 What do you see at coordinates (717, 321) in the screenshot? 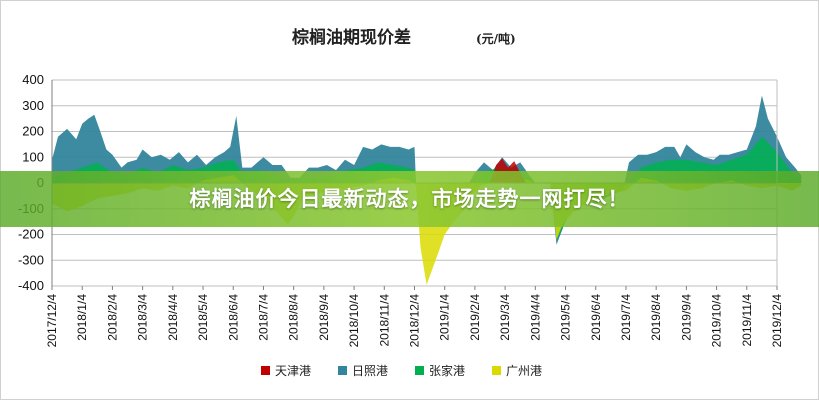
I see `x-tick-label-22: 2019/10/4` at bounding box center [717, 321].